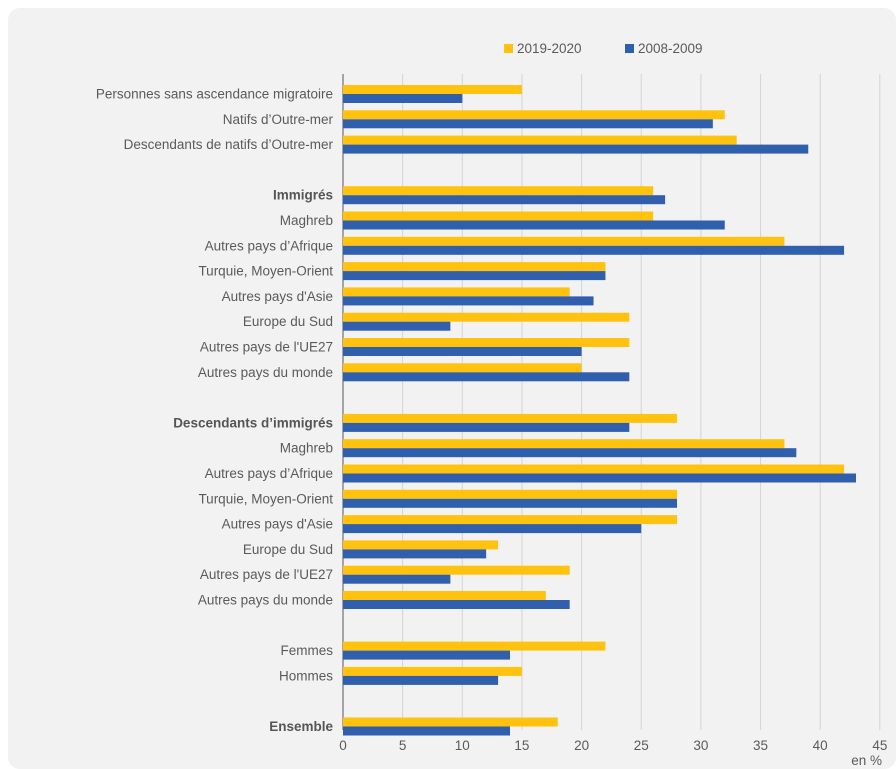 Image resolution: width=896 pixels, height=769 pixels. I want to click on category-label: Personnes sans ascendance migratoire, so click(214, 94).